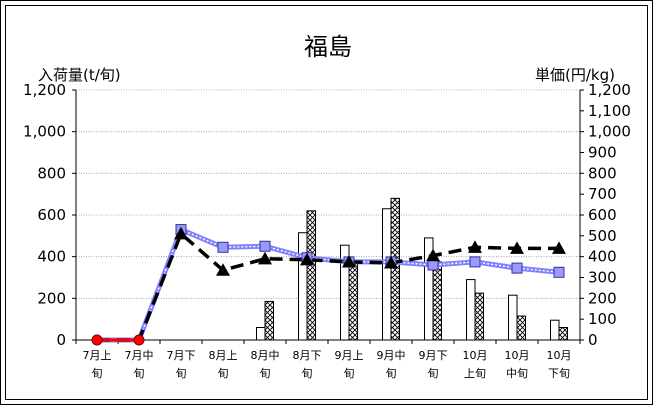  What do you see at coordinates (61, 340) in the screenshot?
I see `left-tick-label: 0` at bounding box center [61, 340].